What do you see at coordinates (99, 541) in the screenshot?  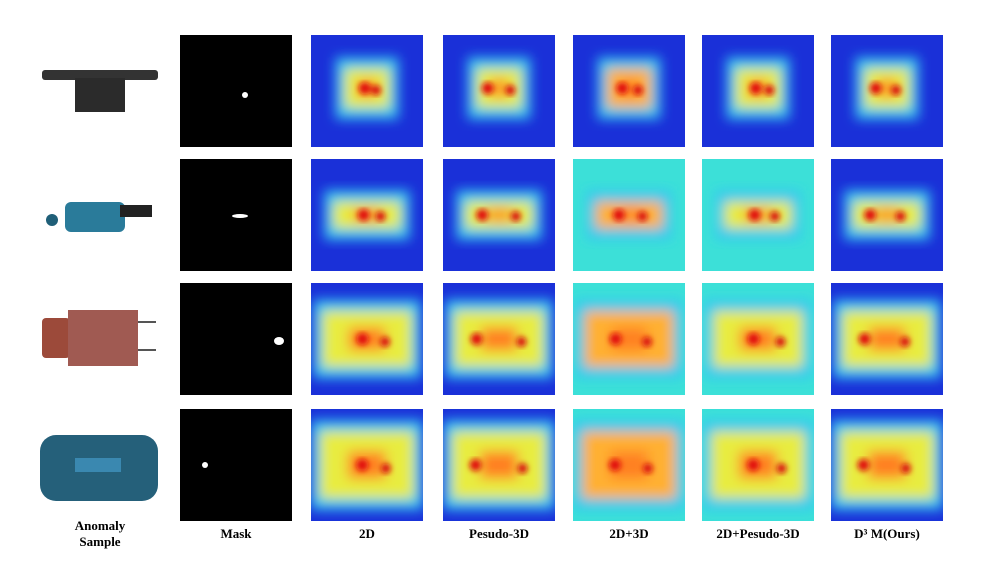 I see `column-label: Sample` at bounding box center [99, 541].